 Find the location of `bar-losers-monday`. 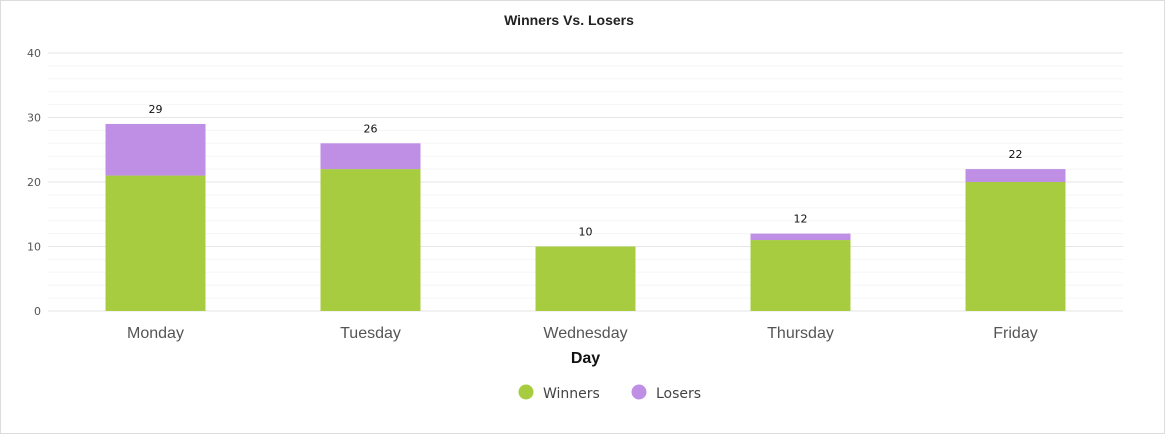

bar-losers-monday is located at coordinates (155, 149).